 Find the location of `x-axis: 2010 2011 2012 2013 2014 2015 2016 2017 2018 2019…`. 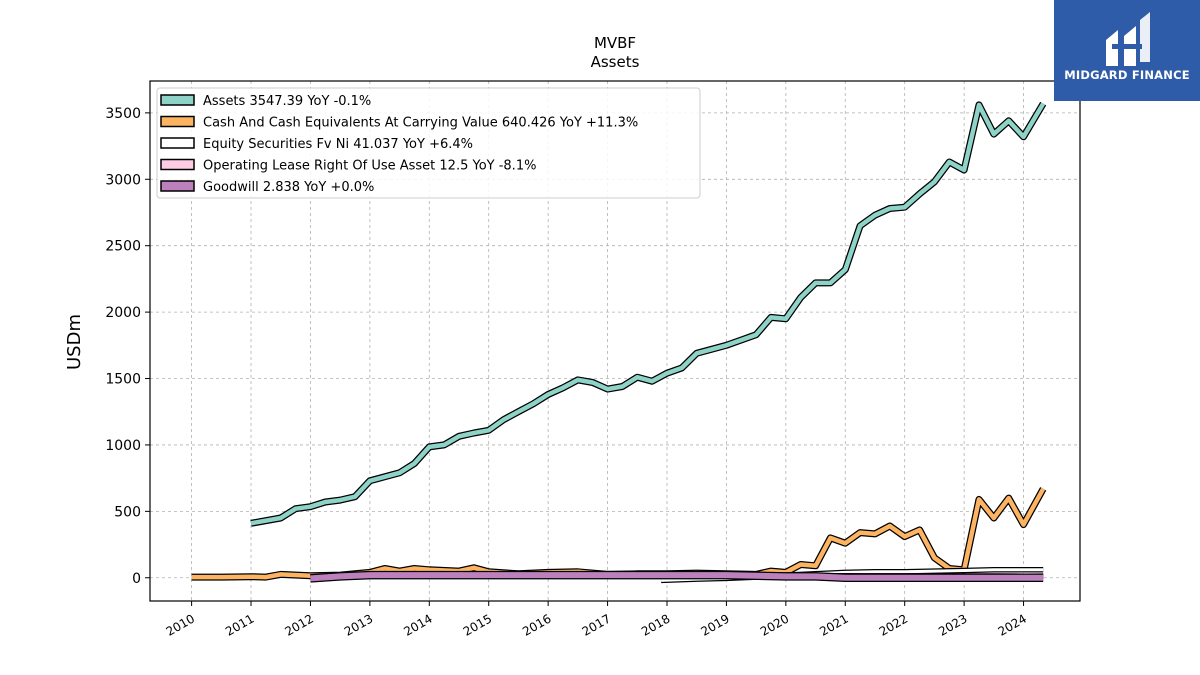

x-axis: 2010 2011 2012 2013 2014 2015 2016 2017 2018 2019… is located at coordinates (596, 620).